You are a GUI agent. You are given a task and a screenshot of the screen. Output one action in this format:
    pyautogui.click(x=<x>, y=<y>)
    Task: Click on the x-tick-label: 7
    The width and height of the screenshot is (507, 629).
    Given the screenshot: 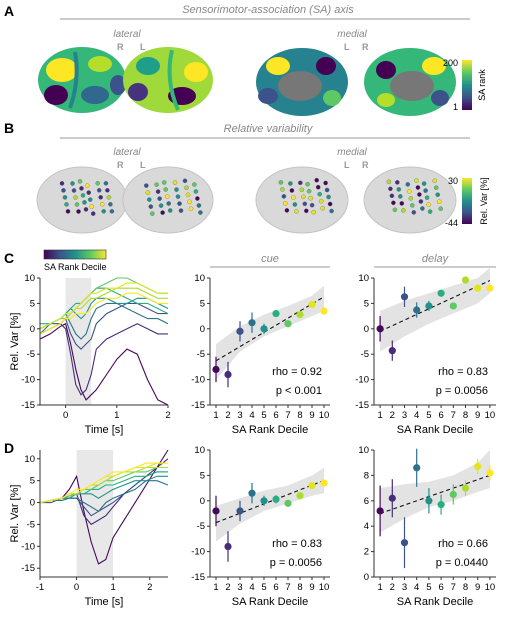 What is the action you would take?
    pyautogui.click(x=287, y=587)
    